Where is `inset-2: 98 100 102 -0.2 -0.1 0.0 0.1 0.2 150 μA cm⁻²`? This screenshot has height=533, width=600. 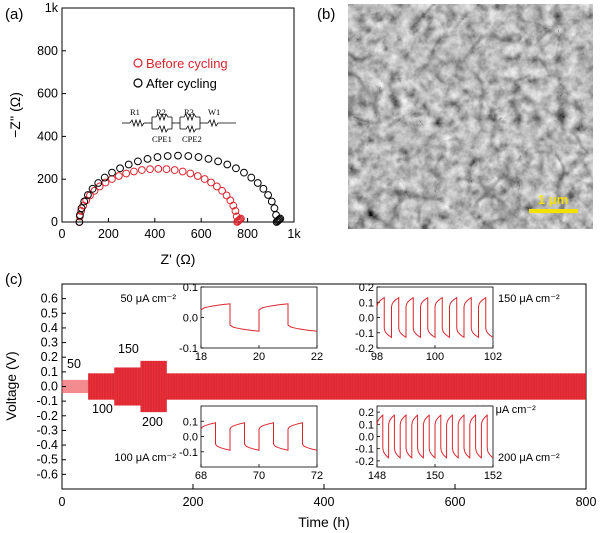
inset-2: 98 100 102 -0.2 -0.1 0.0 0.1 0.2 150 μA cm⁻² is located at coordinates (457, 322).